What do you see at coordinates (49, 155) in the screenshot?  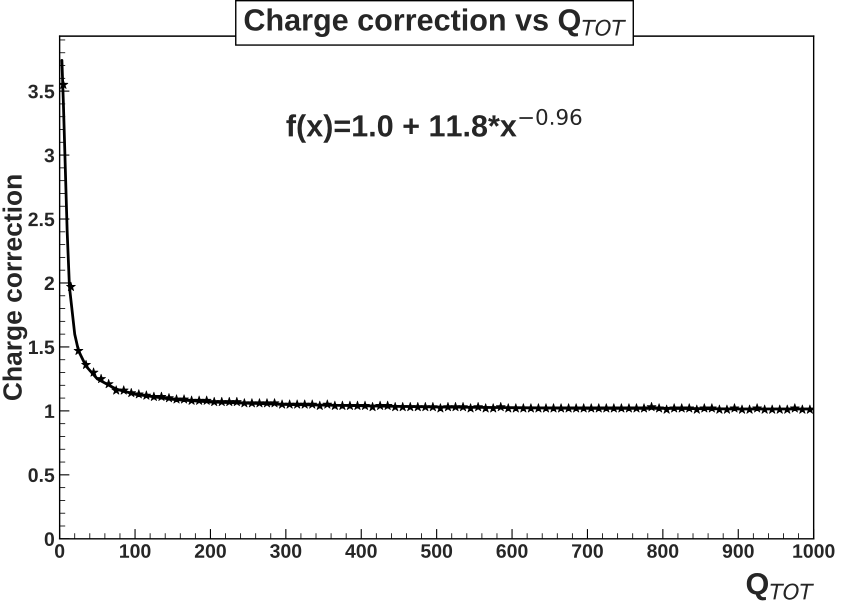 I see `y-tick-label: 3` at bounding box center [49, 155].